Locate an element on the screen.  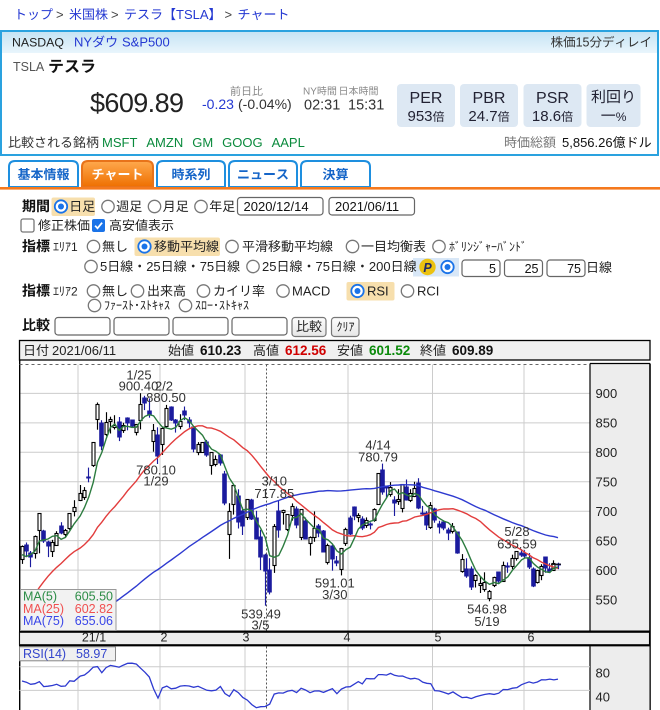
svg-text: MSFT is located at coordinates (119, 142).